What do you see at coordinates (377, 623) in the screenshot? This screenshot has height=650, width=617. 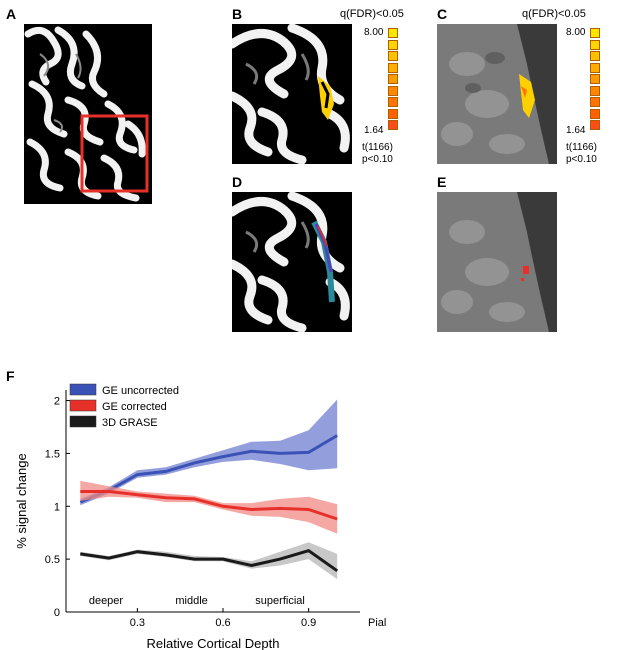 I see `x-tick-label-pial: Pial` at bounding box center [377, 623].